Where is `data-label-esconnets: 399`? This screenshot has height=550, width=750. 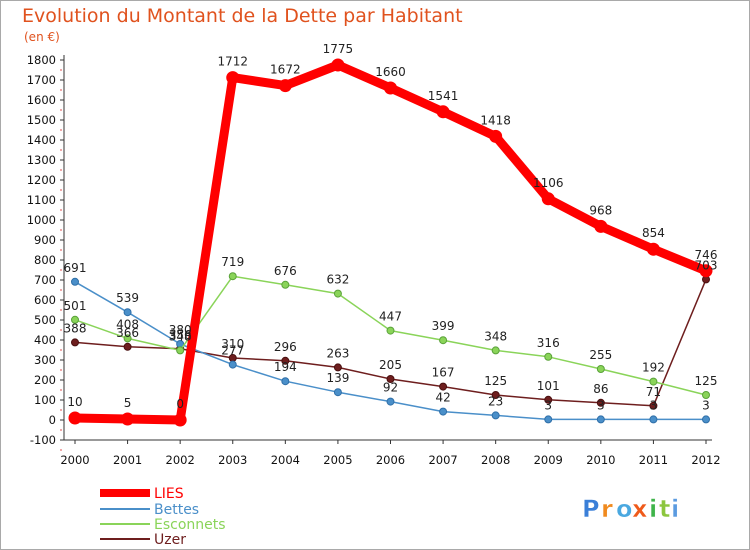 data-label-esconnets: 399 is located at coordinates (443, 326).